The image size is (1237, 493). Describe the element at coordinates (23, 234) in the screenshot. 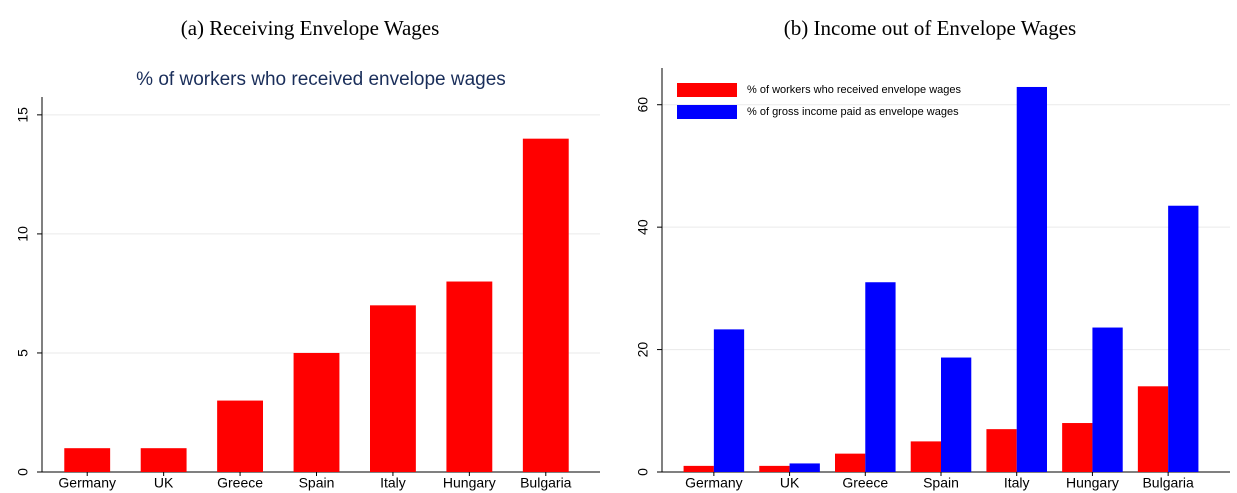

I see `y-tick-label: 10` at that location.